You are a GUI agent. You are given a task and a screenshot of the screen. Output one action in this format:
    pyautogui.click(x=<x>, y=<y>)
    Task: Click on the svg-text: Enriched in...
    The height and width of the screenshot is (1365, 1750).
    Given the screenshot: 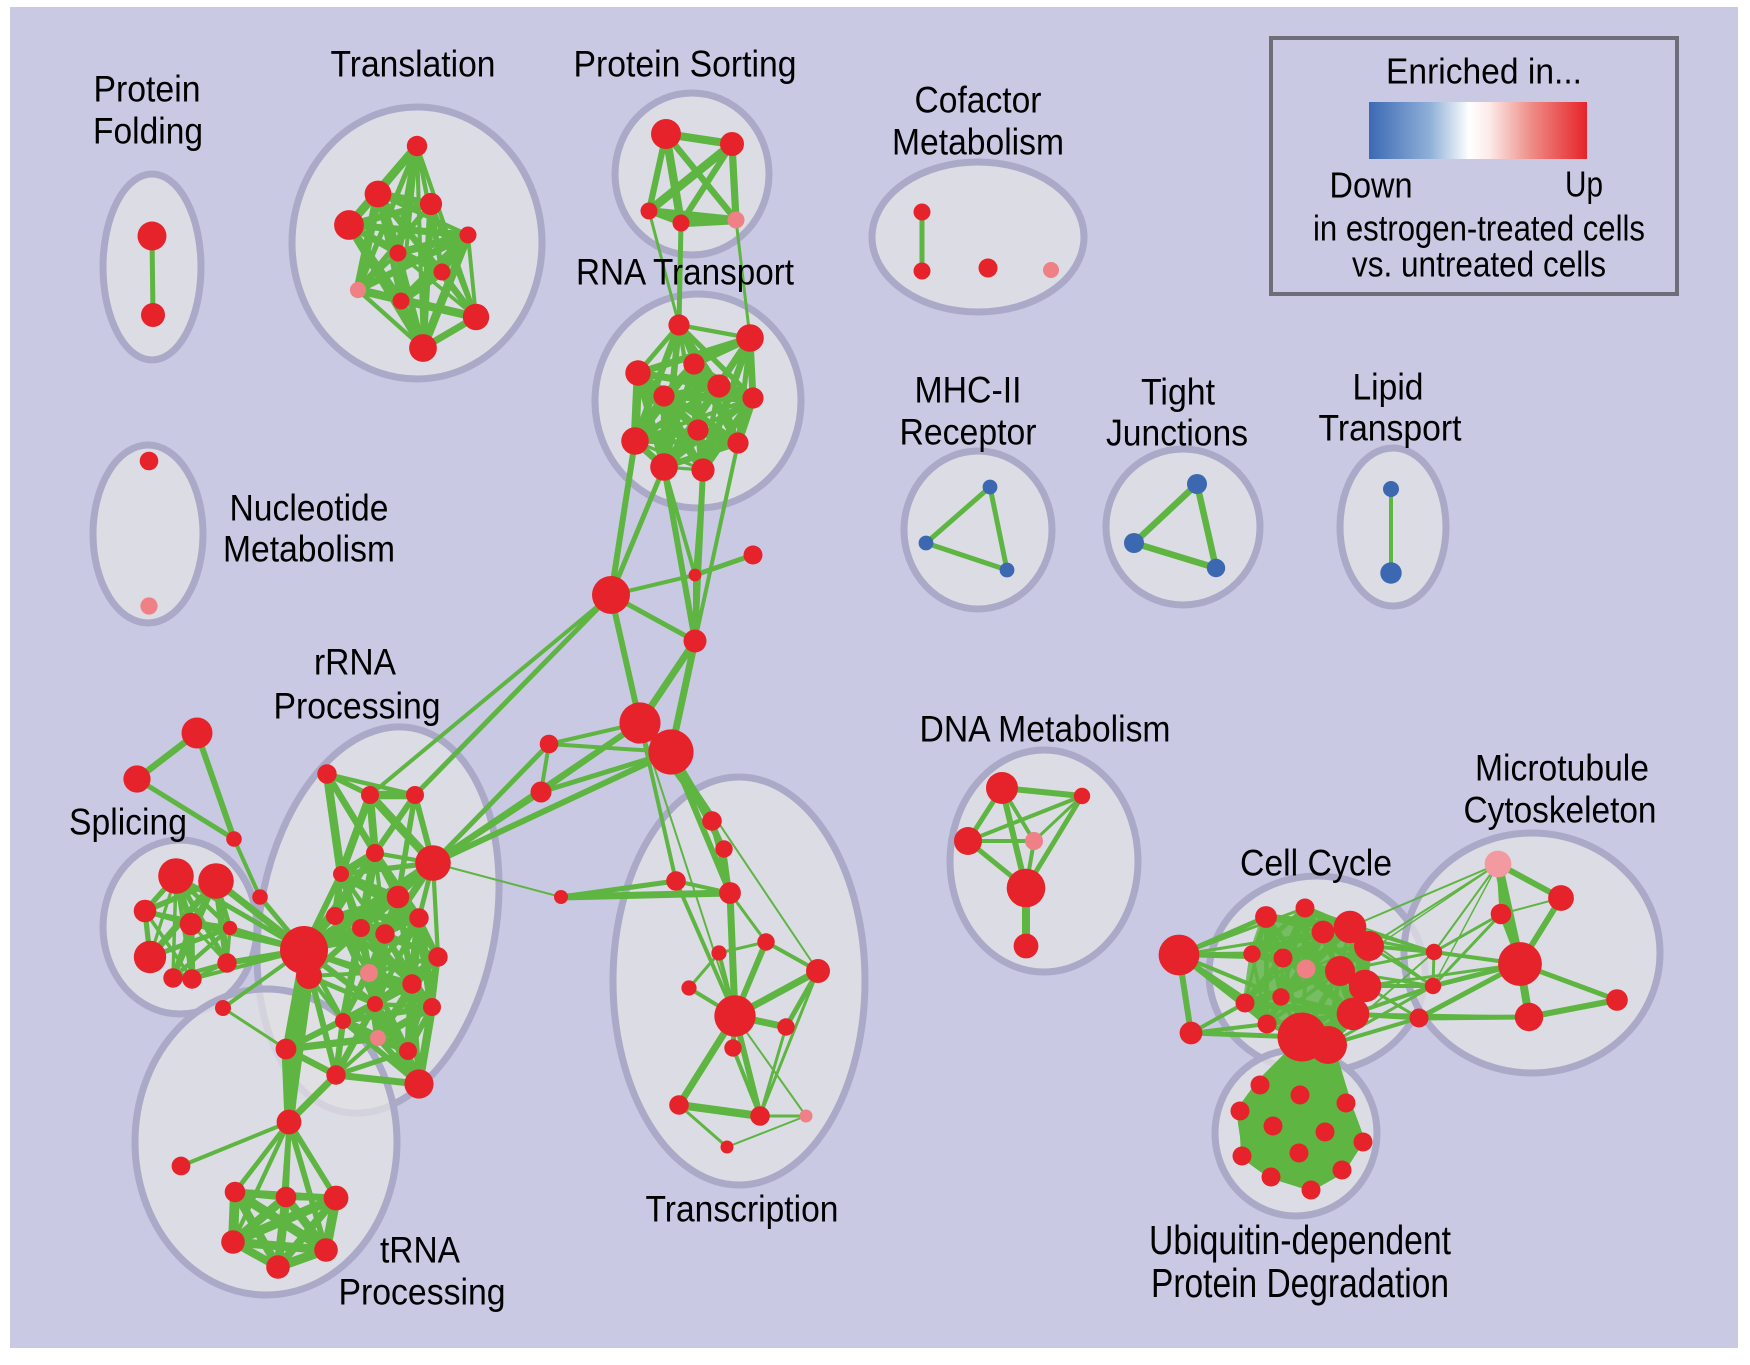 What is the action you would take?
    pyautogui.click(x=1484, y=71)
    